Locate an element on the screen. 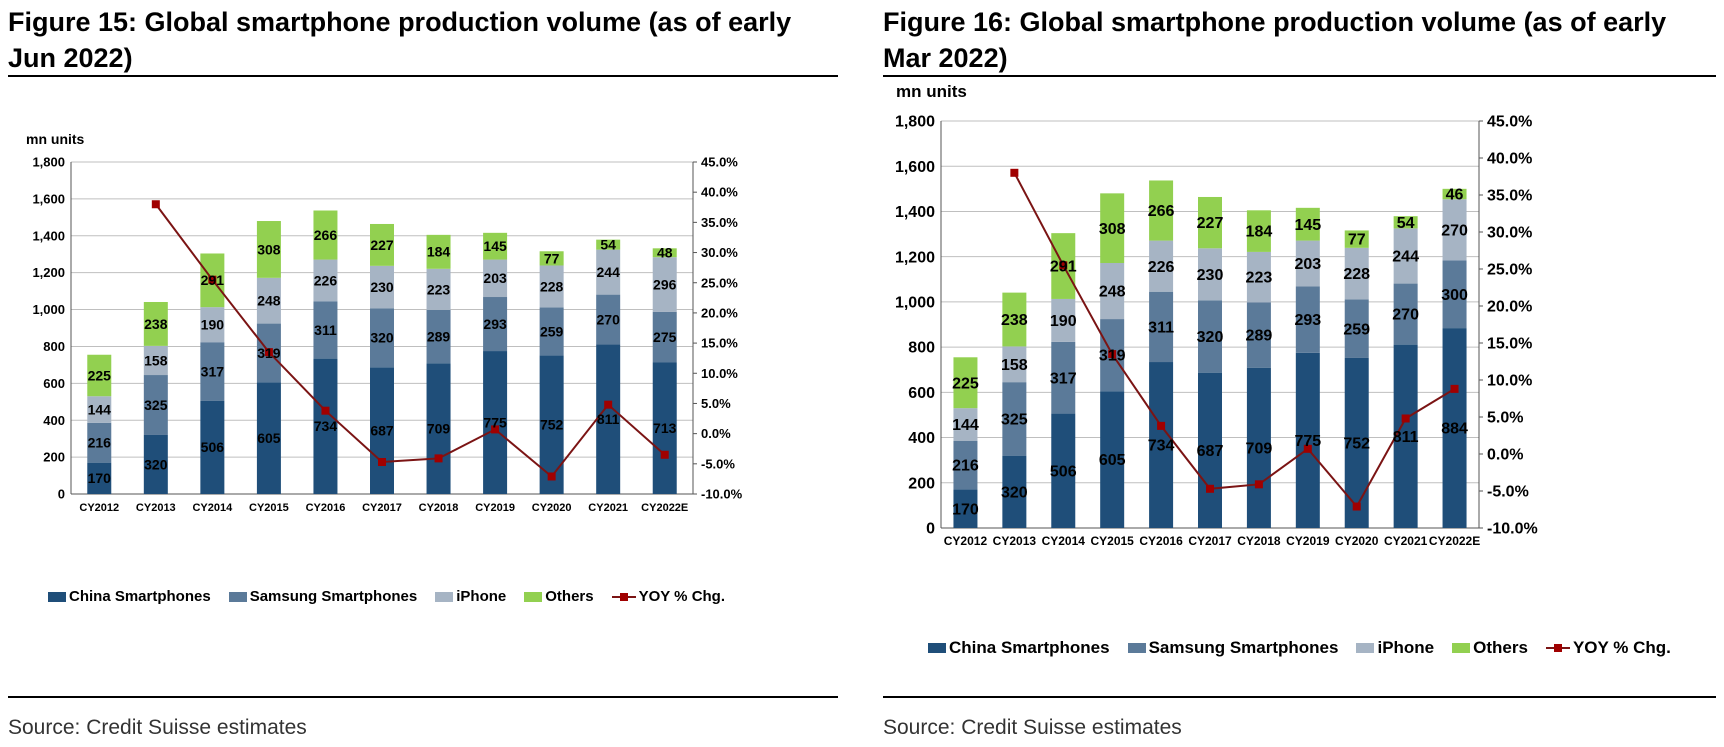  x-tick-label: CY2022E is located at coordinates (1454, 541).